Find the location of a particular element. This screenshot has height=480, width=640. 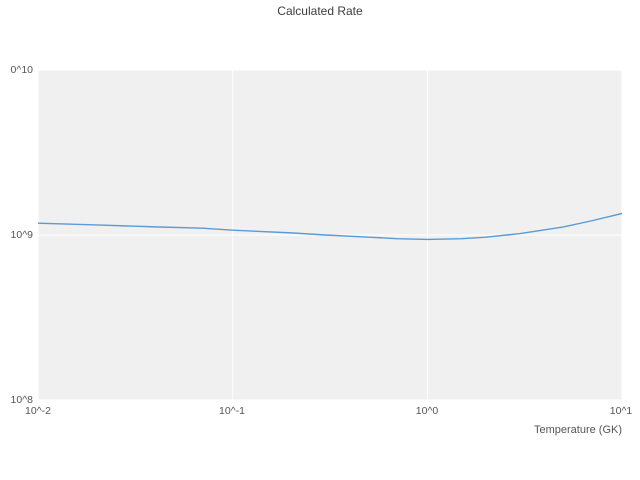

x-tick-label: 10^-1 is located at coordinates (232, 411).